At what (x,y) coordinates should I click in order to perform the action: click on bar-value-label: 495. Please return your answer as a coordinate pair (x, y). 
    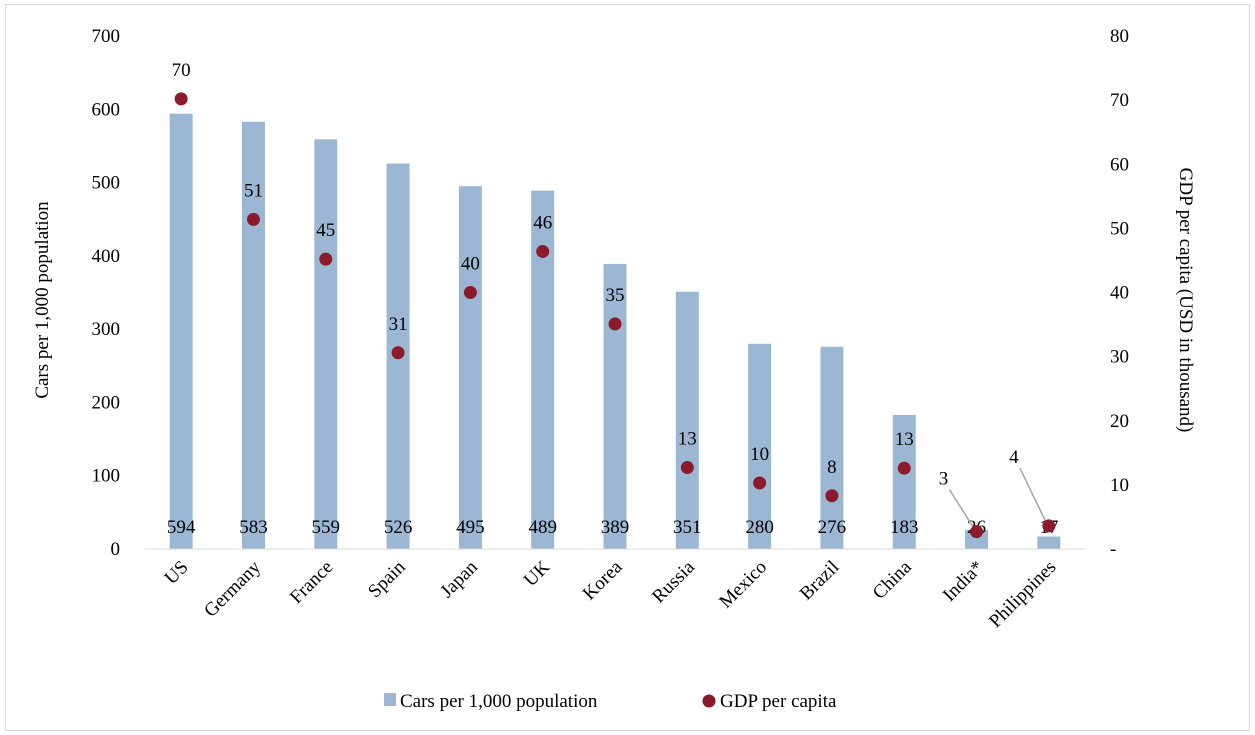
    Looking at the image, I should click on (470, 527).